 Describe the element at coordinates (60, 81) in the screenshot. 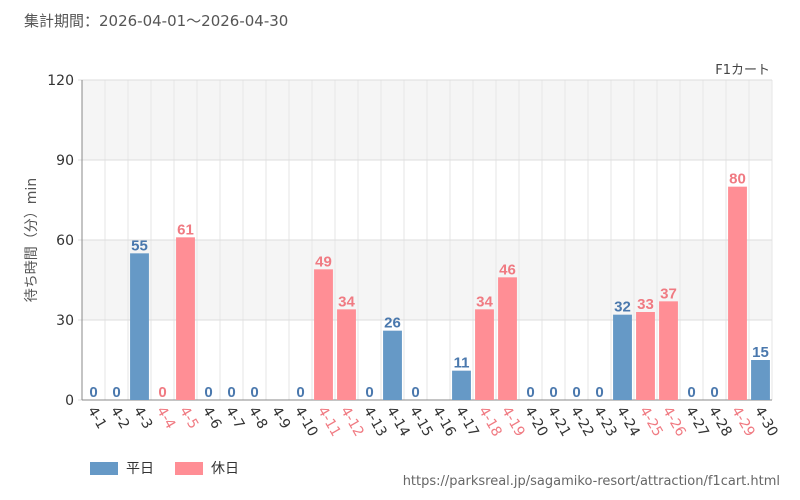

I see `y-tick-label: 120` at that location.